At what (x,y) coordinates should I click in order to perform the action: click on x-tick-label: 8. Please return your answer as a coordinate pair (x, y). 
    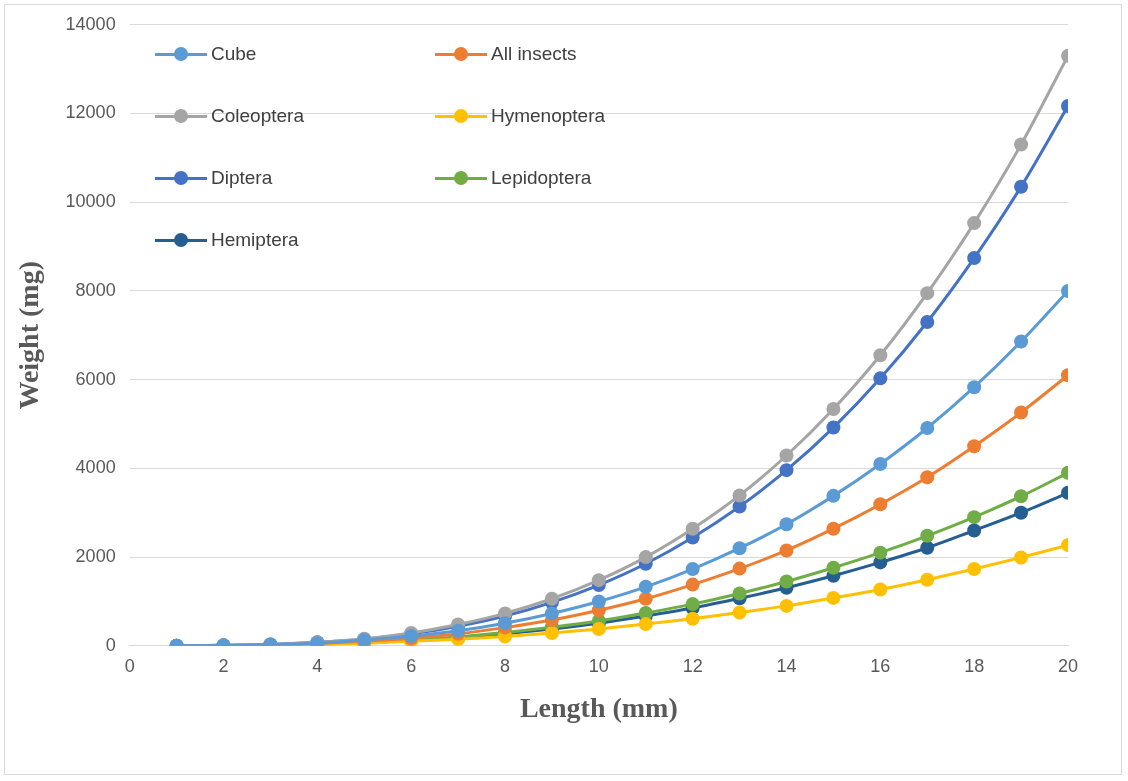
    Looking at the image, I should click on (504, 665).